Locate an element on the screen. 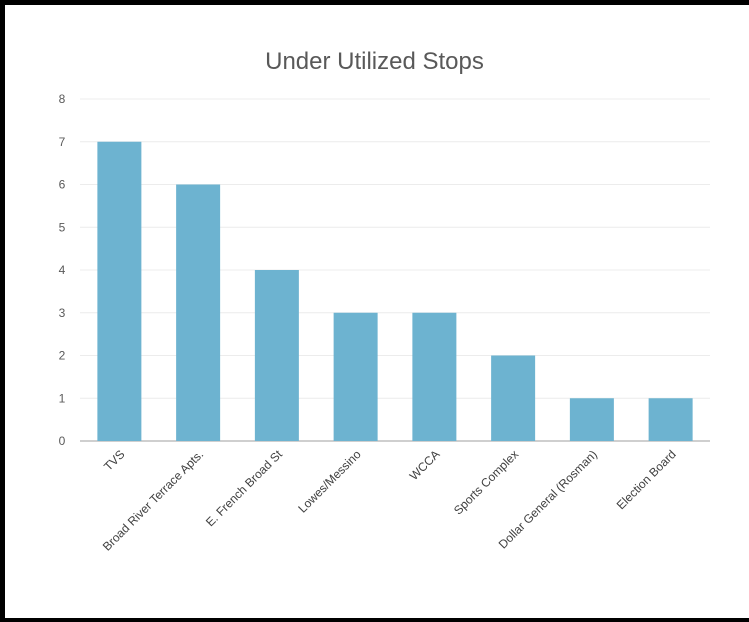 The width and height of the screenshot is (749, 622). y-tick-label: 6 is located at coordinates (62, 185).